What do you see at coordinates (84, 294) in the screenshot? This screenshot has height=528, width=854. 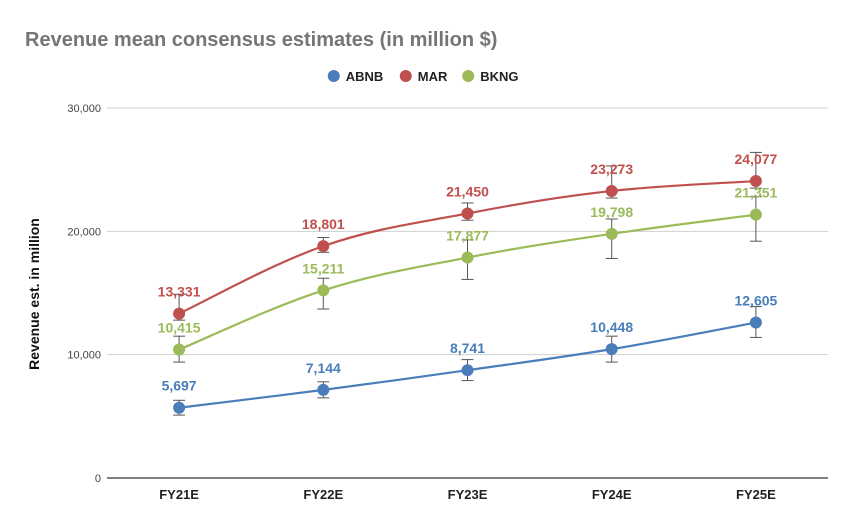 I see `y-axis-ticks: 0 10,000 20,000 30,000` at bounding box center [84, 294].